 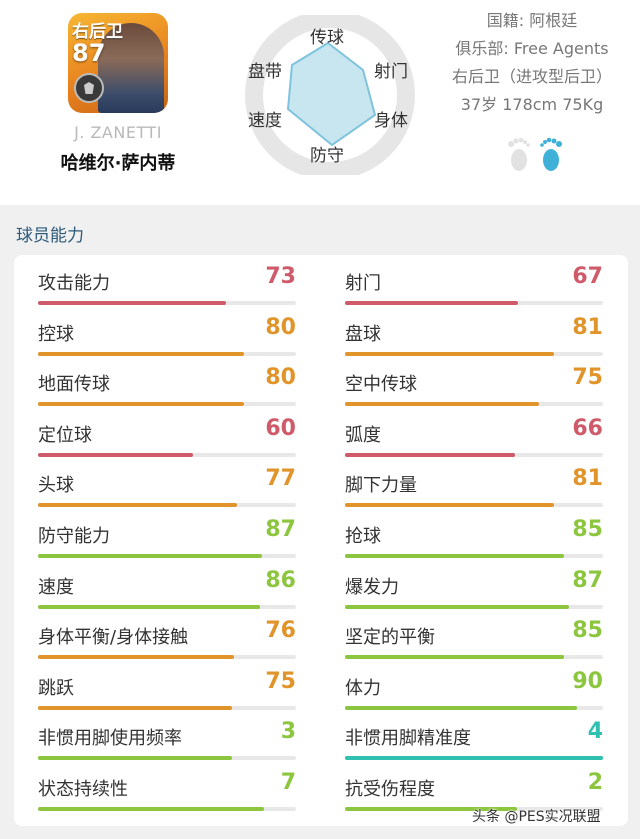 I want to click on ability-radar: 传球 射门 身体 防守 速度 盘带, so click(x=335, y=95).